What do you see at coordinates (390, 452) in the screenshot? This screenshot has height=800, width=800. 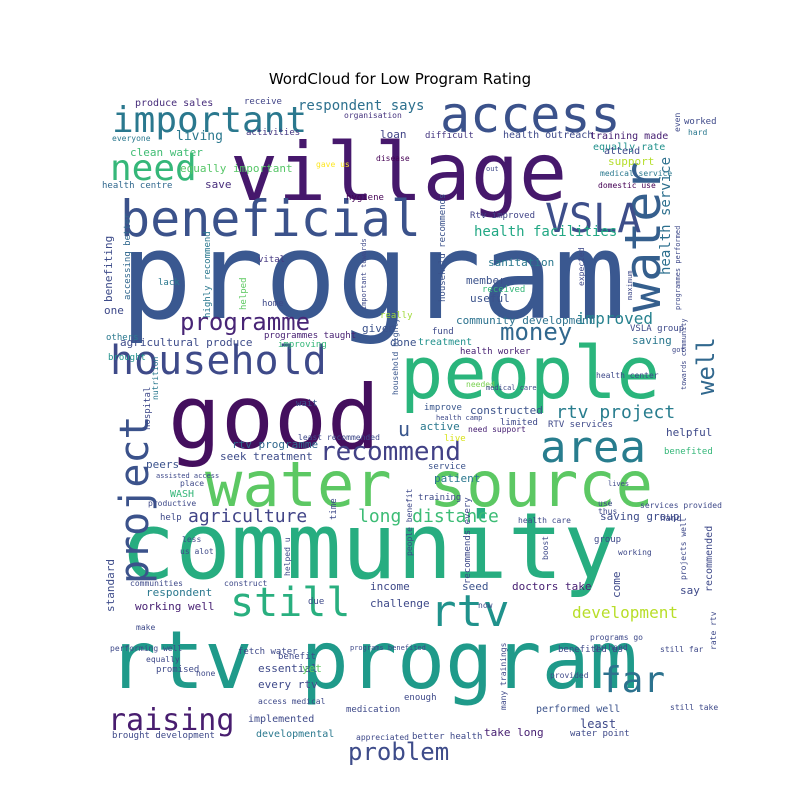 I see `word-recommend: recommend` at bounding box center [390, 452].